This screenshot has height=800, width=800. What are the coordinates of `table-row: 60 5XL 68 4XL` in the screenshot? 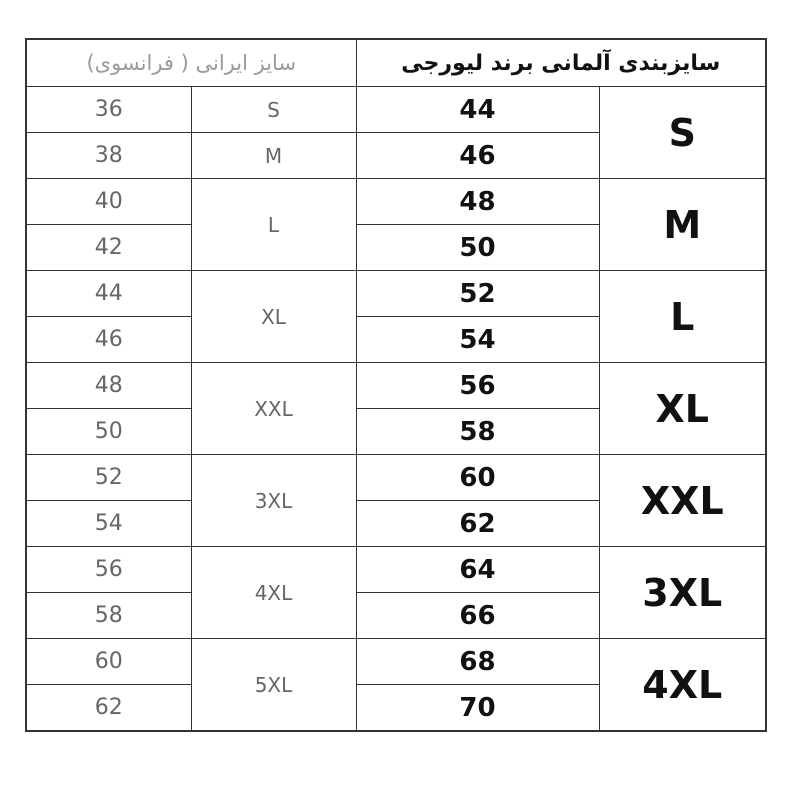 It's located at (396, 685).